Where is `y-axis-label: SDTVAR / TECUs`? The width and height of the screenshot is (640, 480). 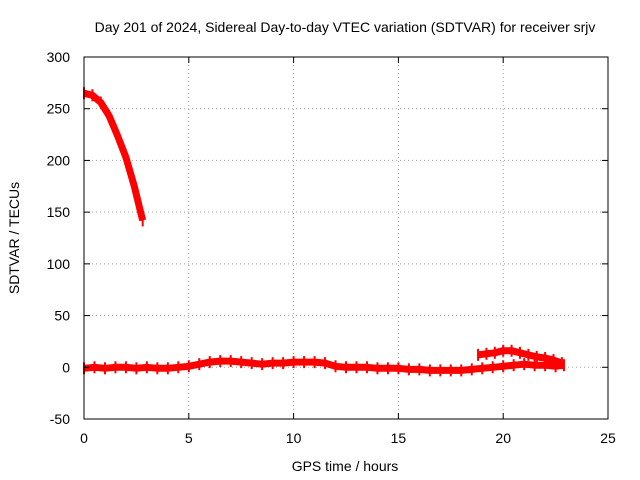
y-axis-label: SDTVAR / TECUs is located at coordinates (14, 238).